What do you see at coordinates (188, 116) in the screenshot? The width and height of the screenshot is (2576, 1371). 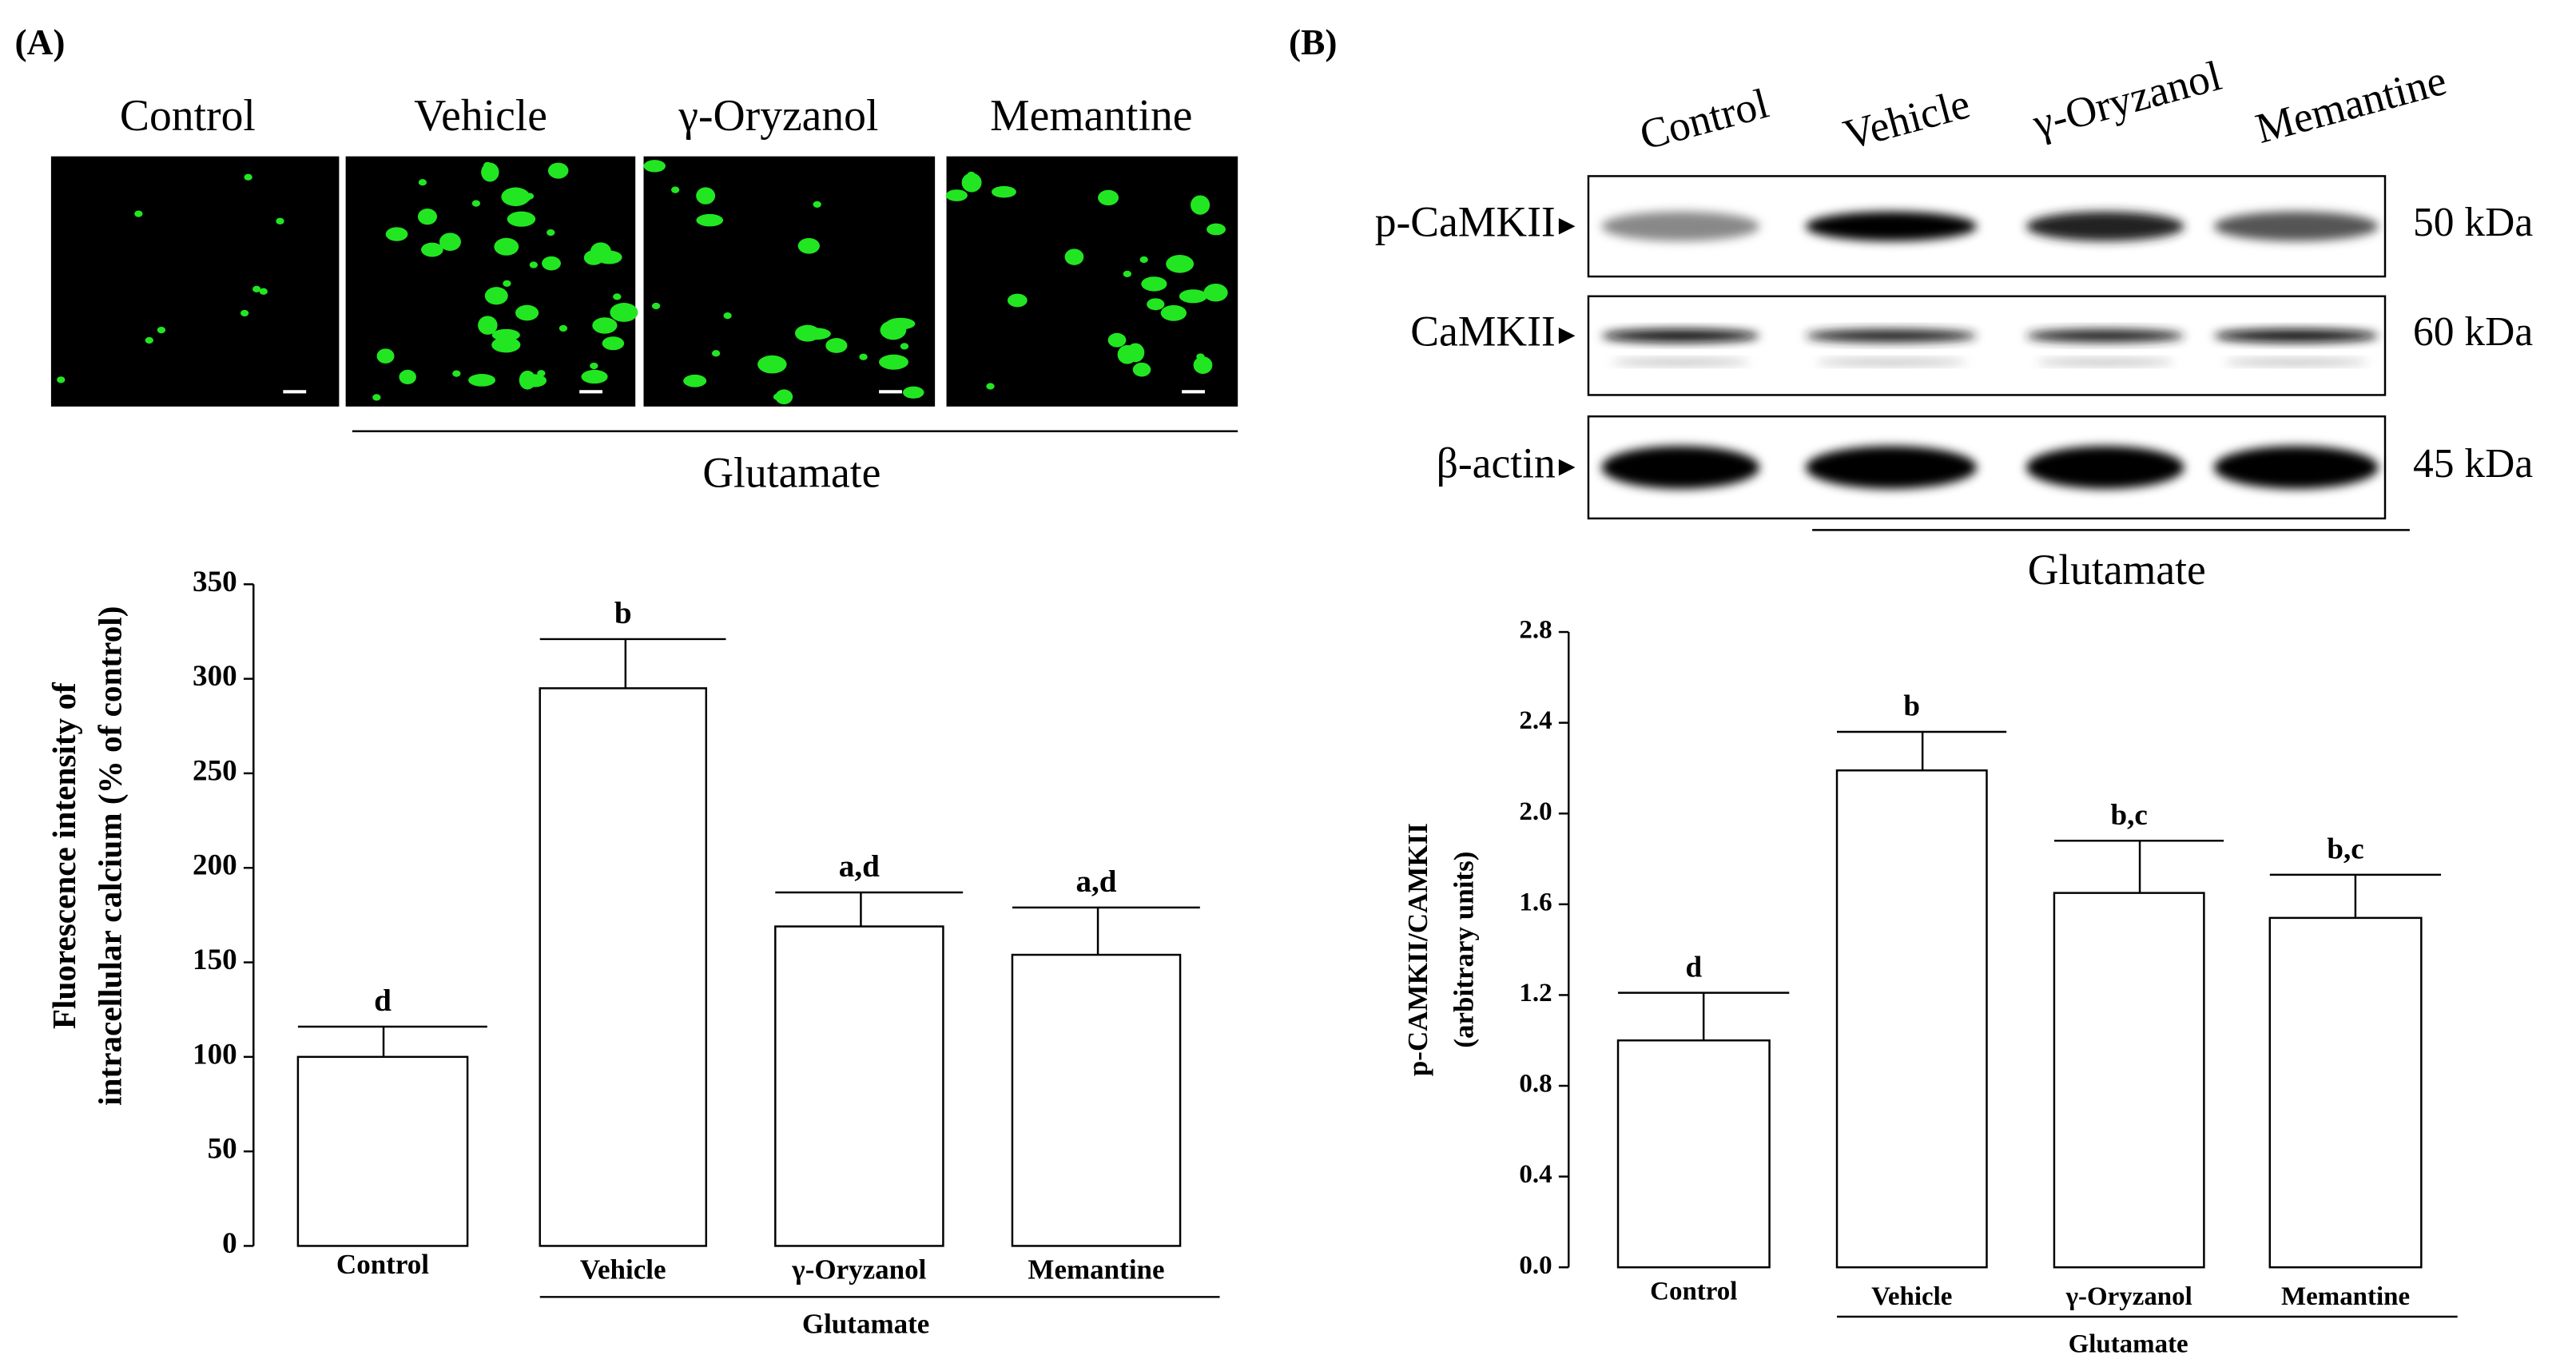 I see `image-label: Control` at bounding box center [188, 116].